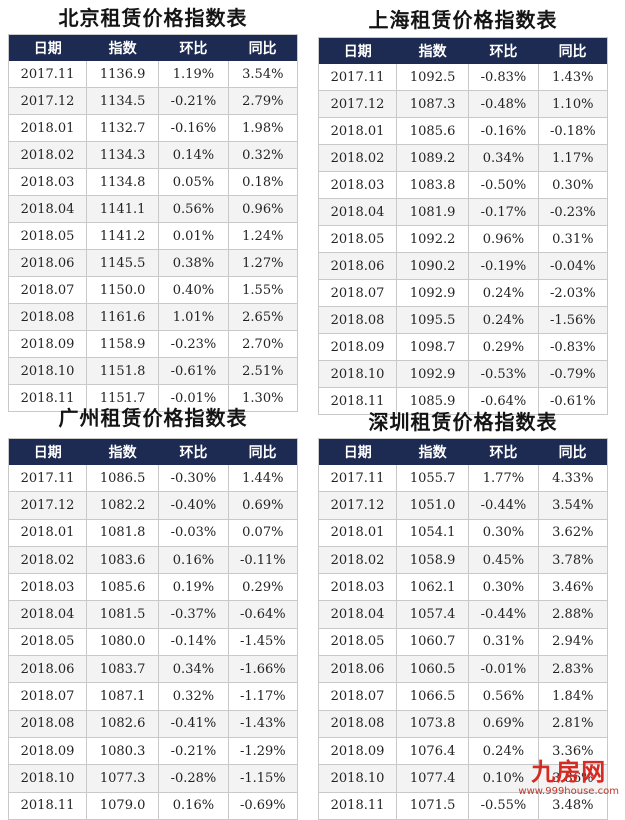  Describe the element at coordinates (503, 239) in the screenshot. I see `mom-cell: 0.96%` at that location.